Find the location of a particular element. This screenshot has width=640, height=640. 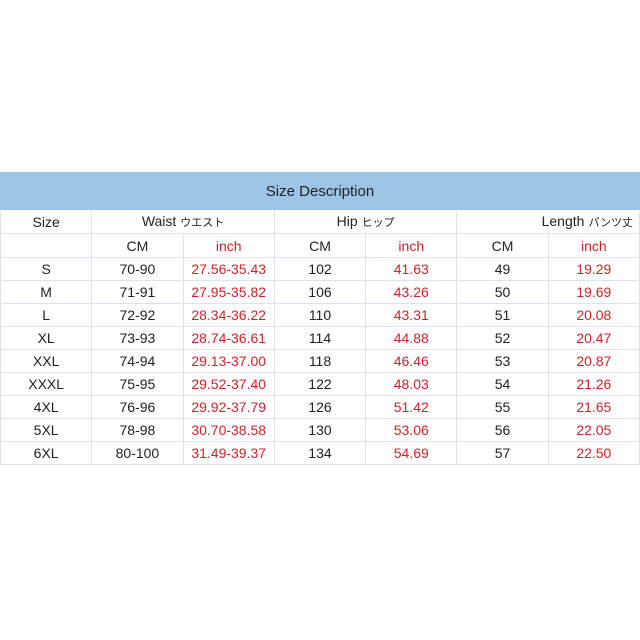

hip-inch-cell: 48.03 is located at coordinates (411, 384).